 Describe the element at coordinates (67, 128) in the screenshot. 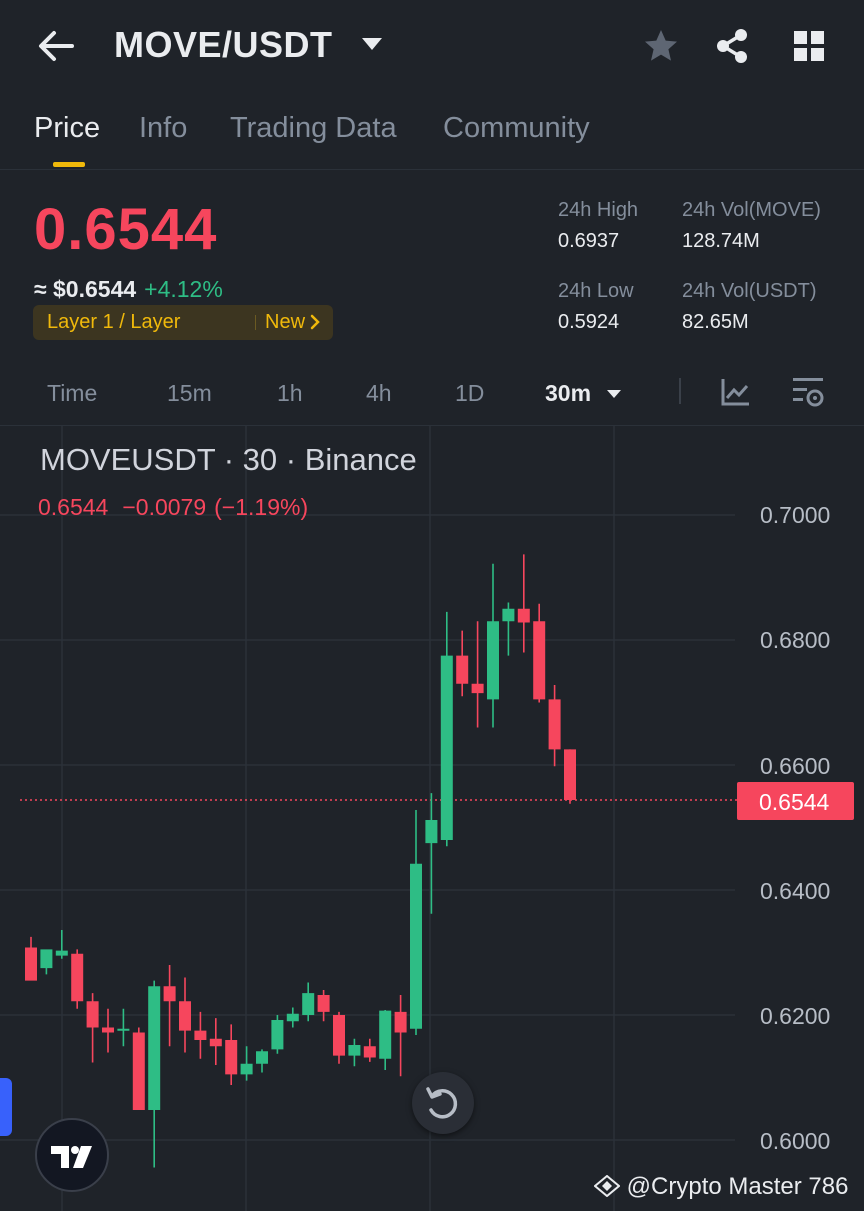

I see `tab-price: Price` at that location.